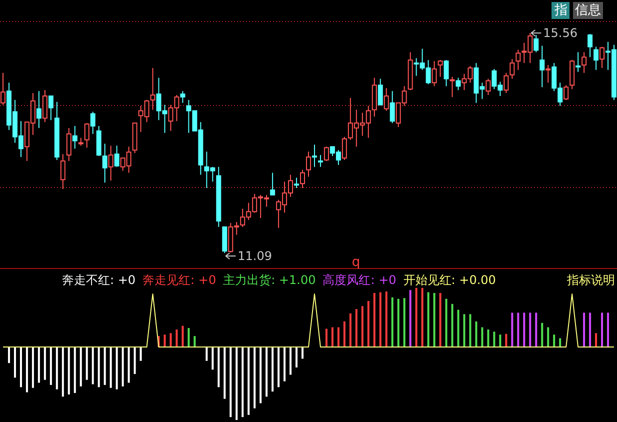  I want to click on text: q, so click(356, 262).